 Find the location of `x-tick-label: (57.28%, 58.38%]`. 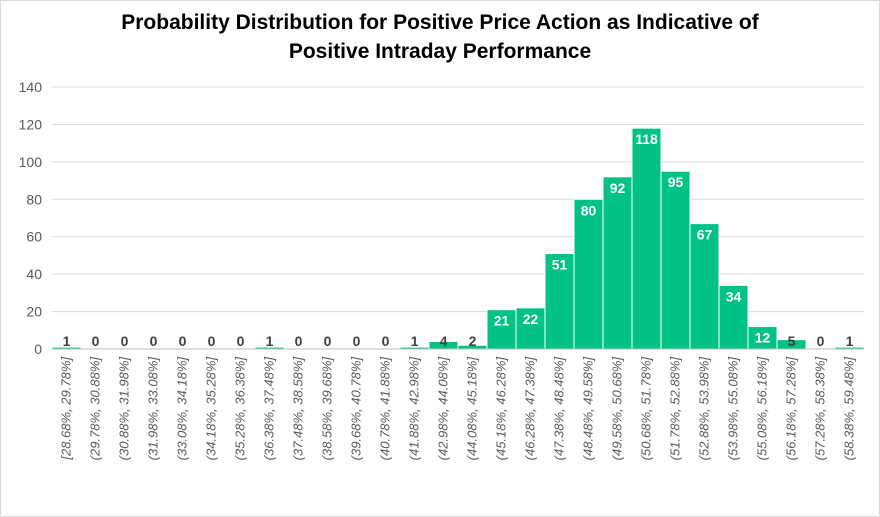

x-tick-label: (57.28%, 58.38%] is located at coordinates (820, 409).